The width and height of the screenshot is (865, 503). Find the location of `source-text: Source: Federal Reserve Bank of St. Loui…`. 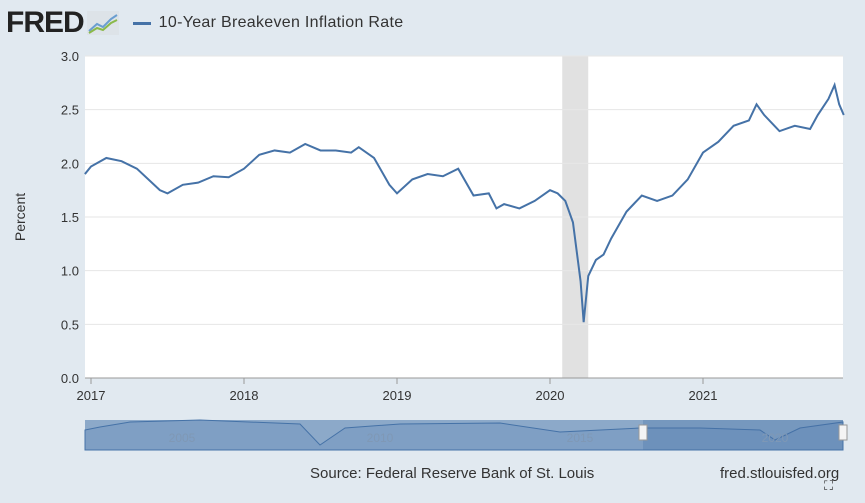

source-text: Source: Federal Reserve Bank of St. Loui… is located at coordinates (452, 473).